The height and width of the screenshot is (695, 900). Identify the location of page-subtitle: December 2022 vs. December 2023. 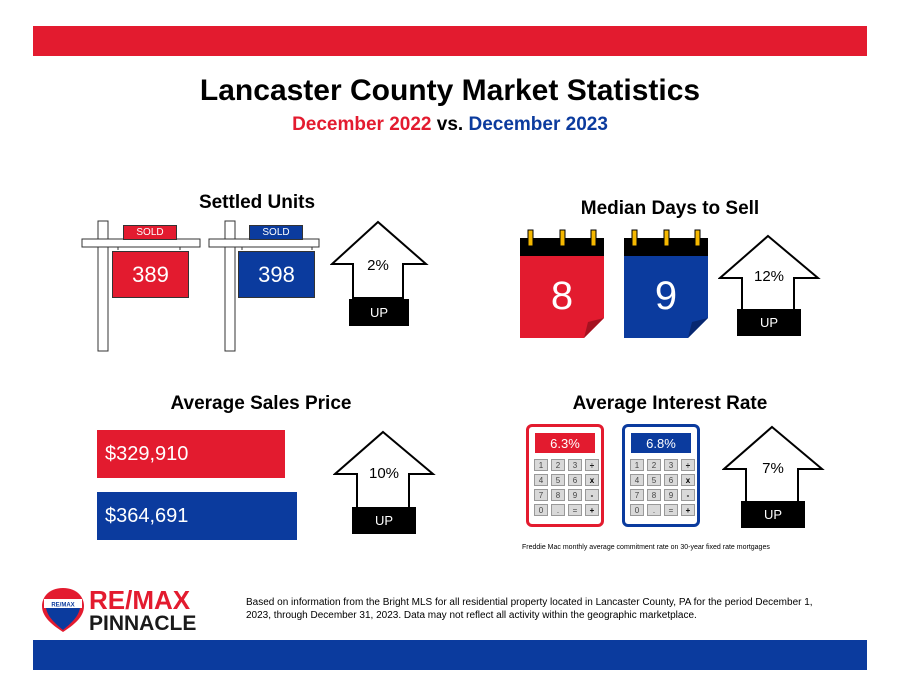
(450, 125).